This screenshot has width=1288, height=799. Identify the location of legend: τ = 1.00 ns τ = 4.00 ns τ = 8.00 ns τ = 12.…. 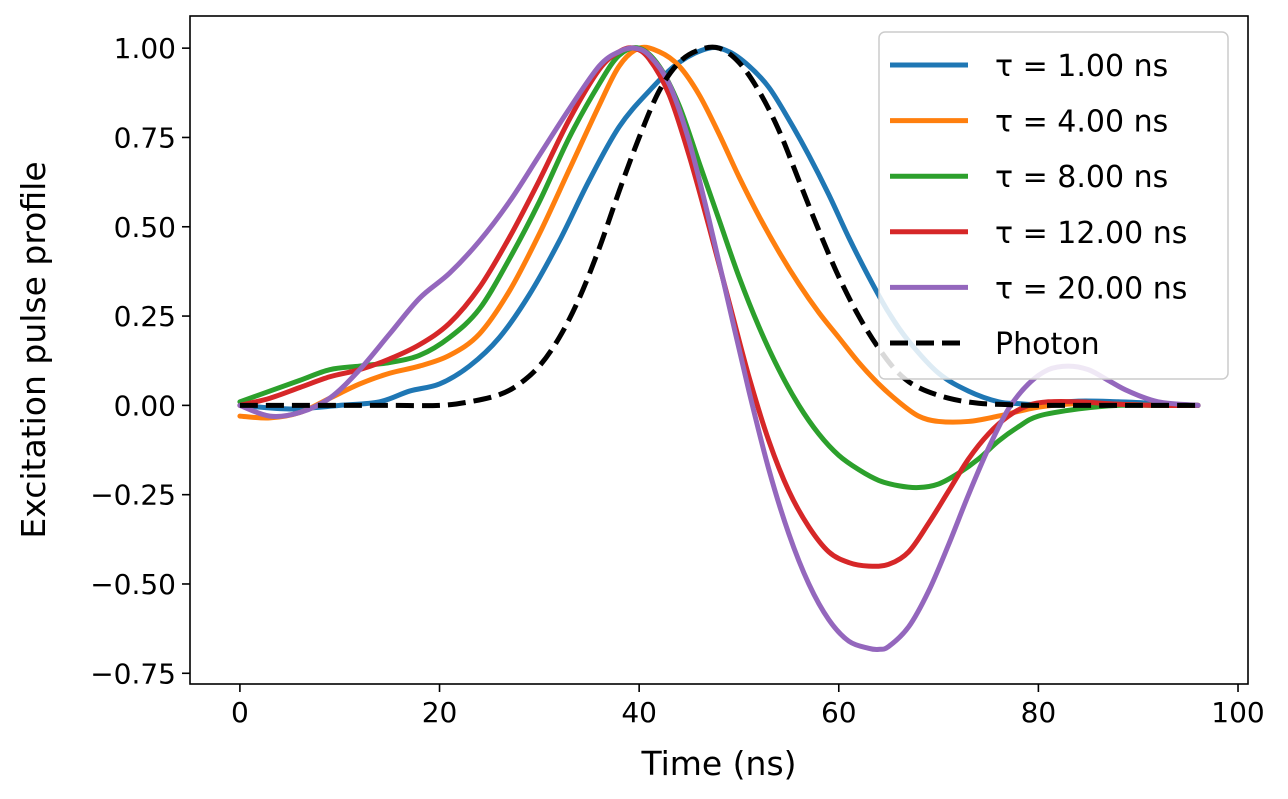
(1053, 205).